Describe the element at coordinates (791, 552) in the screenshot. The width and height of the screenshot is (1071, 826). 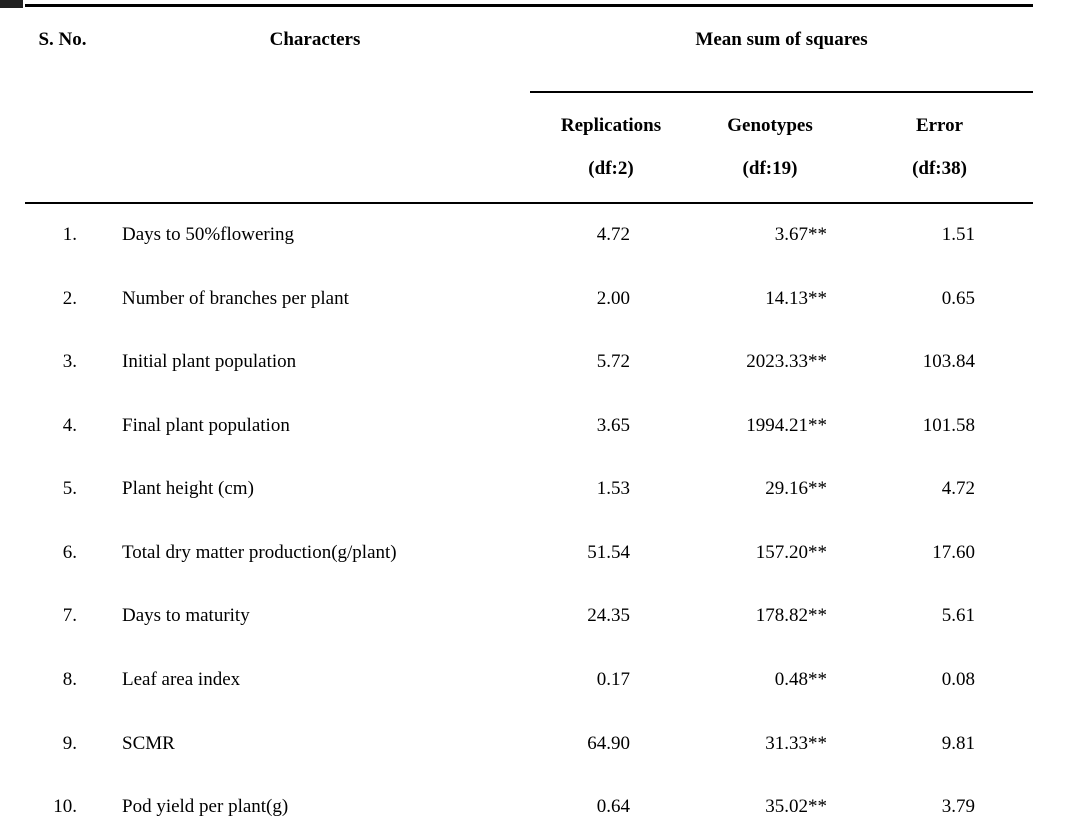
I see `genotypes-cell: 157.20**` at that location.